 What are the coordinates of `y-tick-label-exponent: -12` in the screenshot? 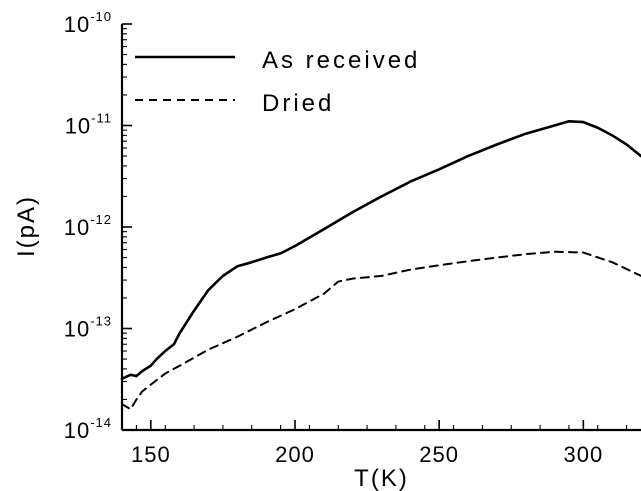 It's located at (101, 219).